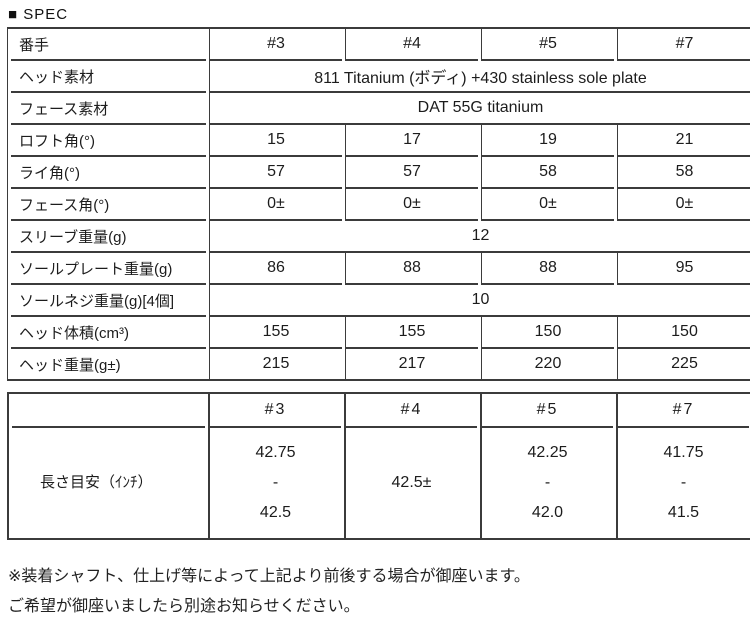  What do you see at coordinates (108, 237) in the screenshot?
I see `row-label: スリーブ重量(g)` at bounding box center [108, 237].